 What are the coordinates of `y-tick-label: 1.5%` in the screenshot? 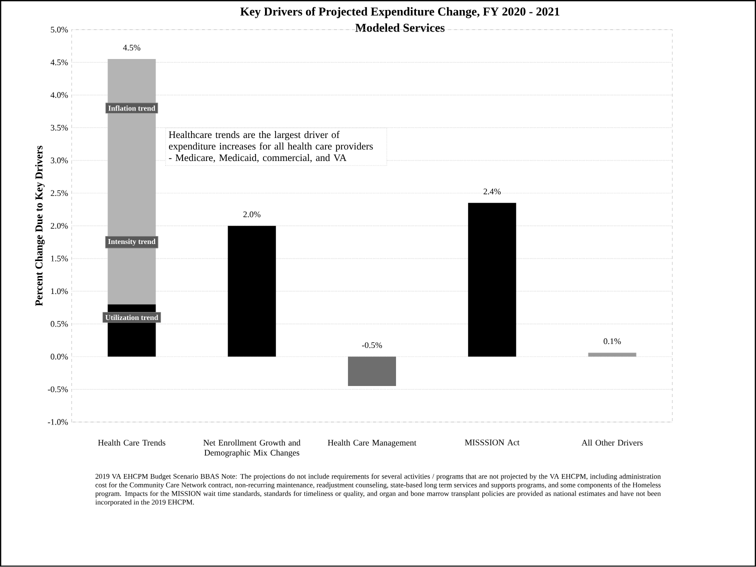 It's located at (59, 259).